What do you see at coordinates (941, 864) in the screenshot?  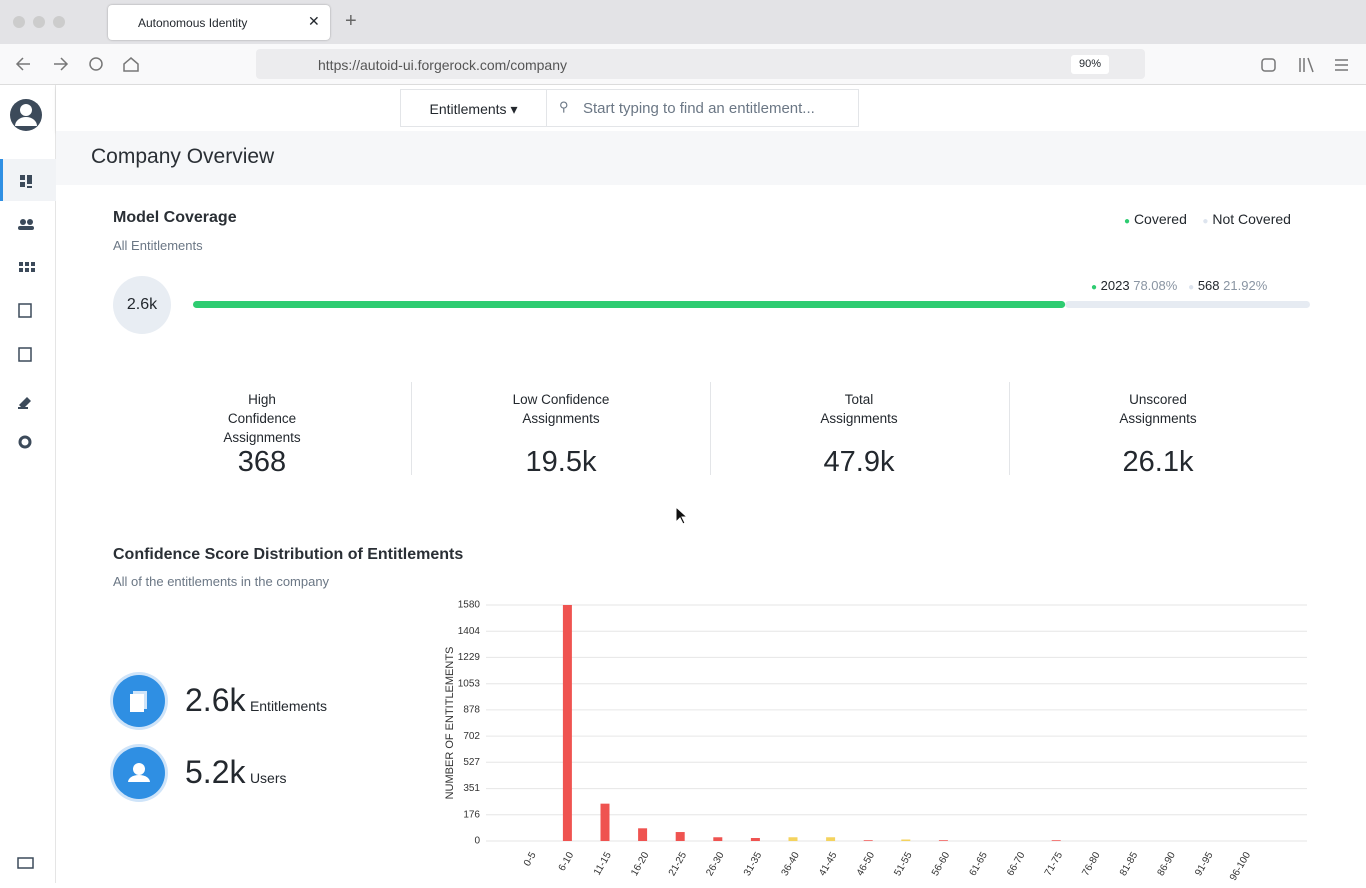 I see `x-tick-label: 56-60` at bounding box center [941, 864].